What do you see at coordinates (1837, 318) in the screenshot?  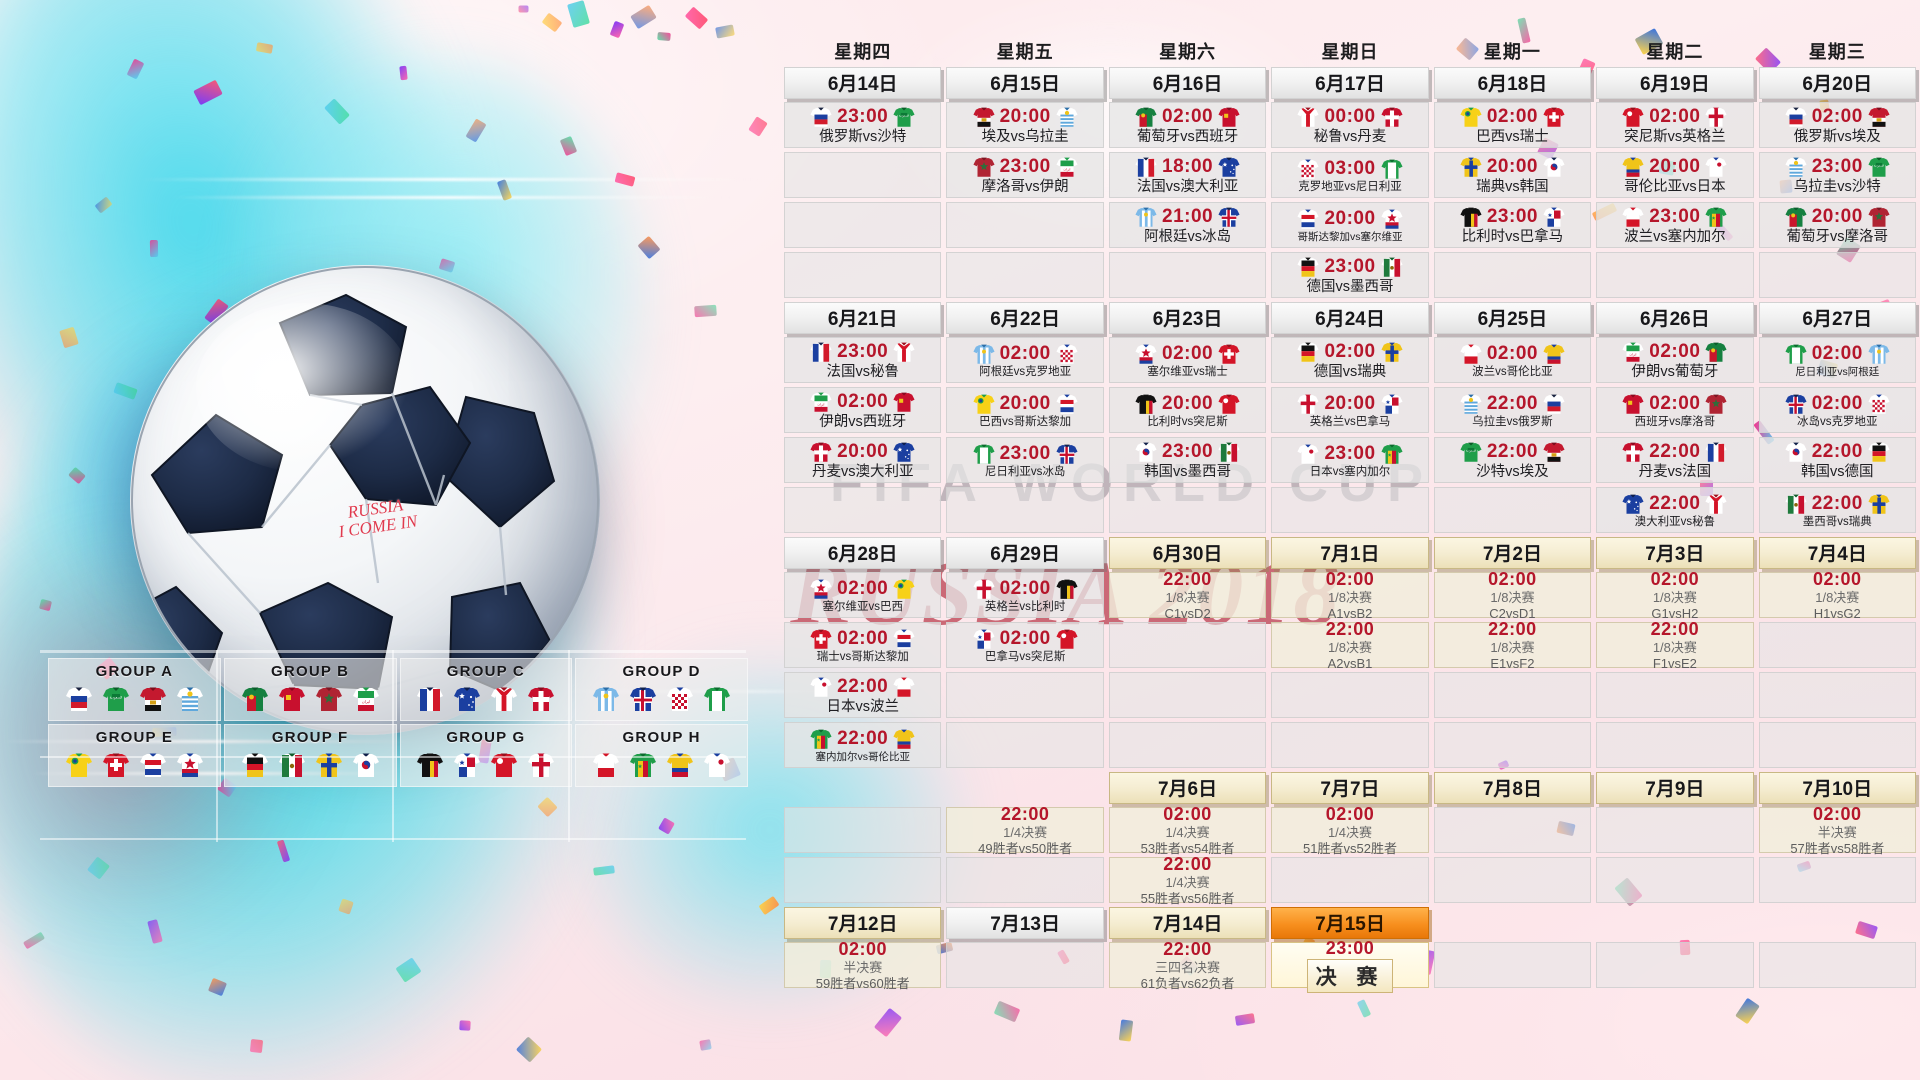 I see `date-header-6月27日: 6月27日` at bounding box center [1837, 318].